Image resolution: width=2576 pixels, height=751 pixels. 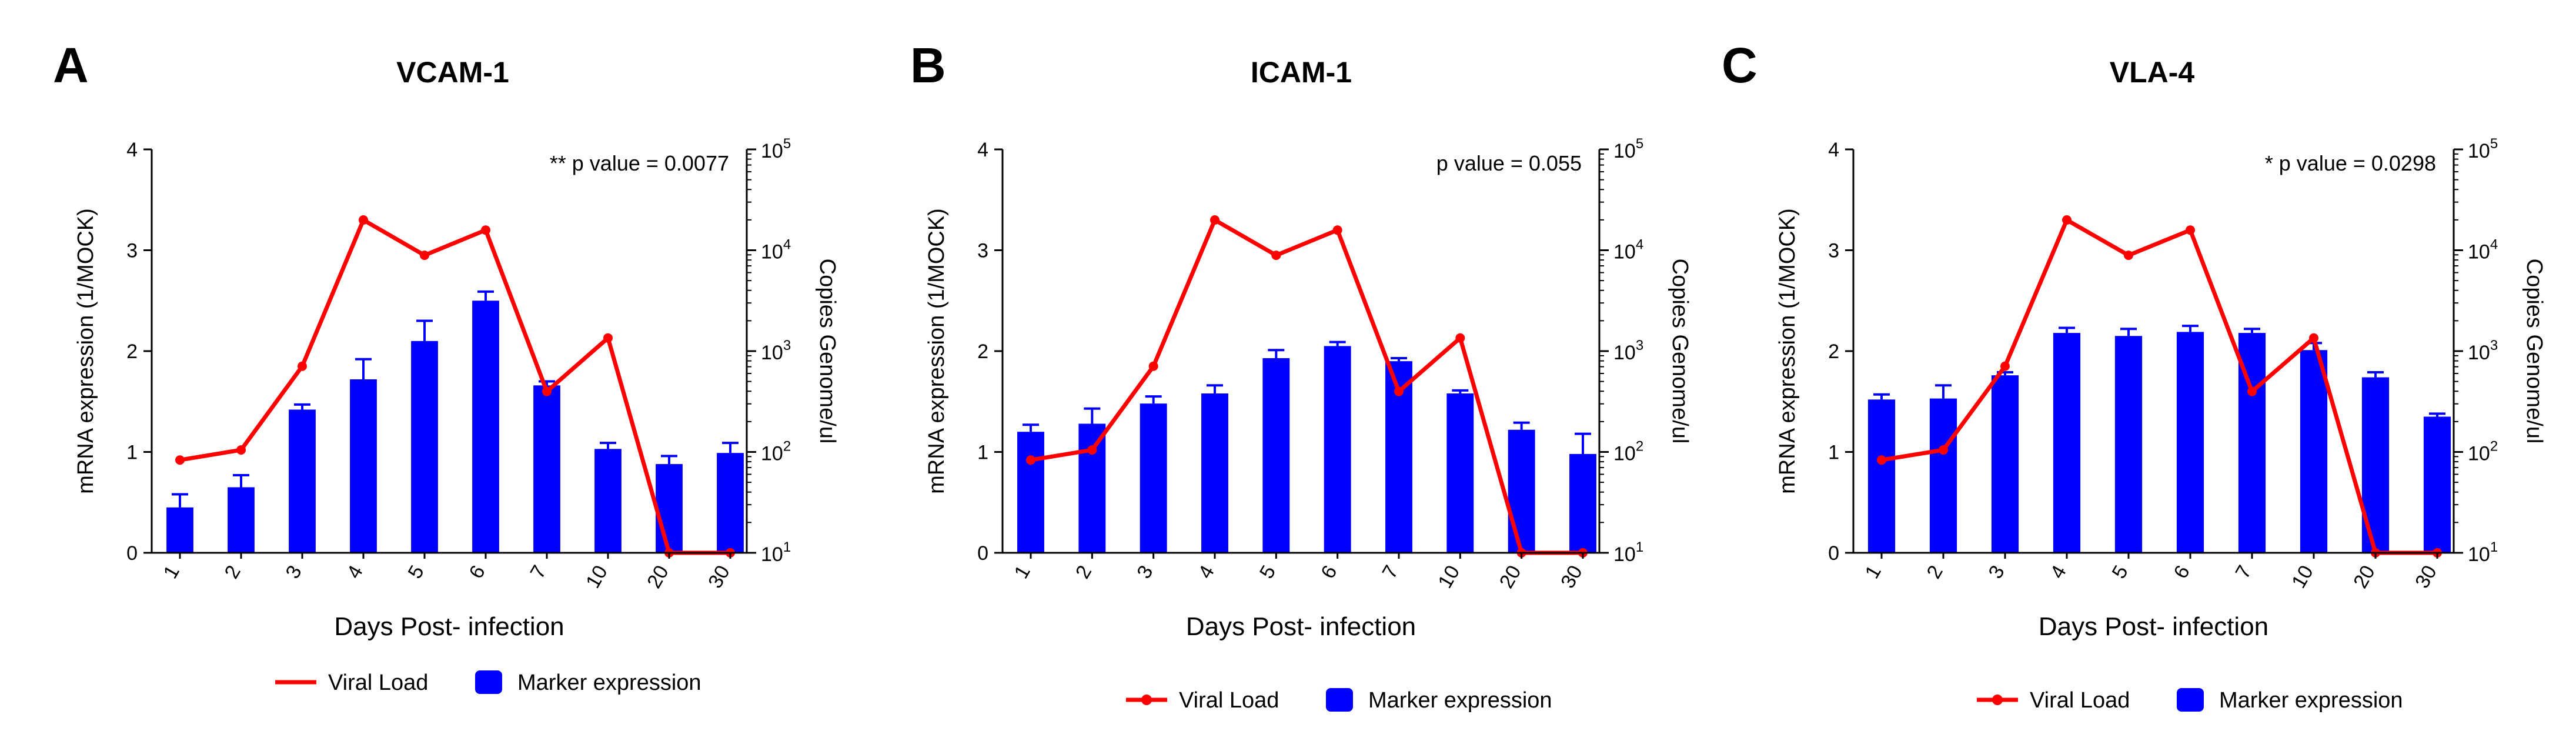 What do you see at coordinates (2350, 163) in the screenshot?
I see `p-value-annotation: * p value = 0.0298` at bounding box center [2350, 163].